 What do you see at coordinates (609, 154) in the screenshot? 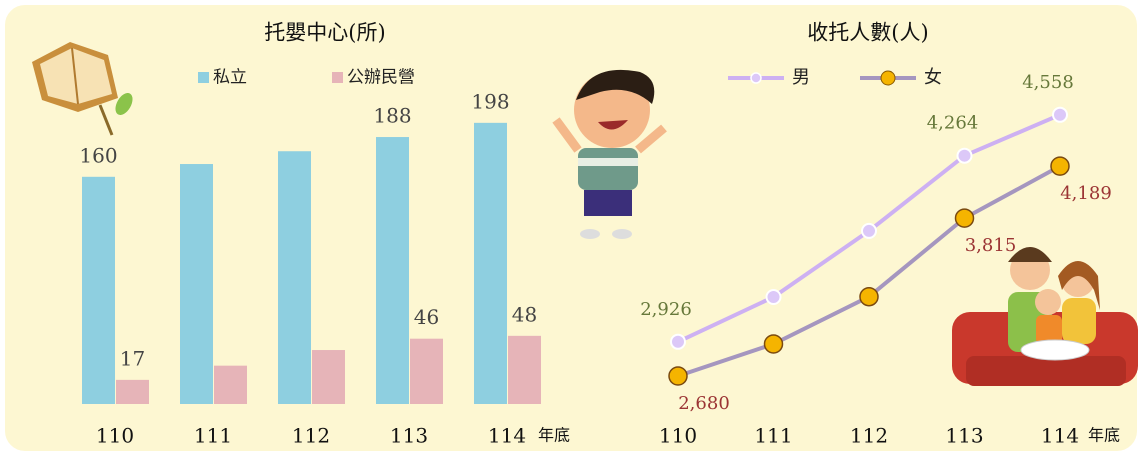
I see `boy-illustration` at bounding box center [609, 154].